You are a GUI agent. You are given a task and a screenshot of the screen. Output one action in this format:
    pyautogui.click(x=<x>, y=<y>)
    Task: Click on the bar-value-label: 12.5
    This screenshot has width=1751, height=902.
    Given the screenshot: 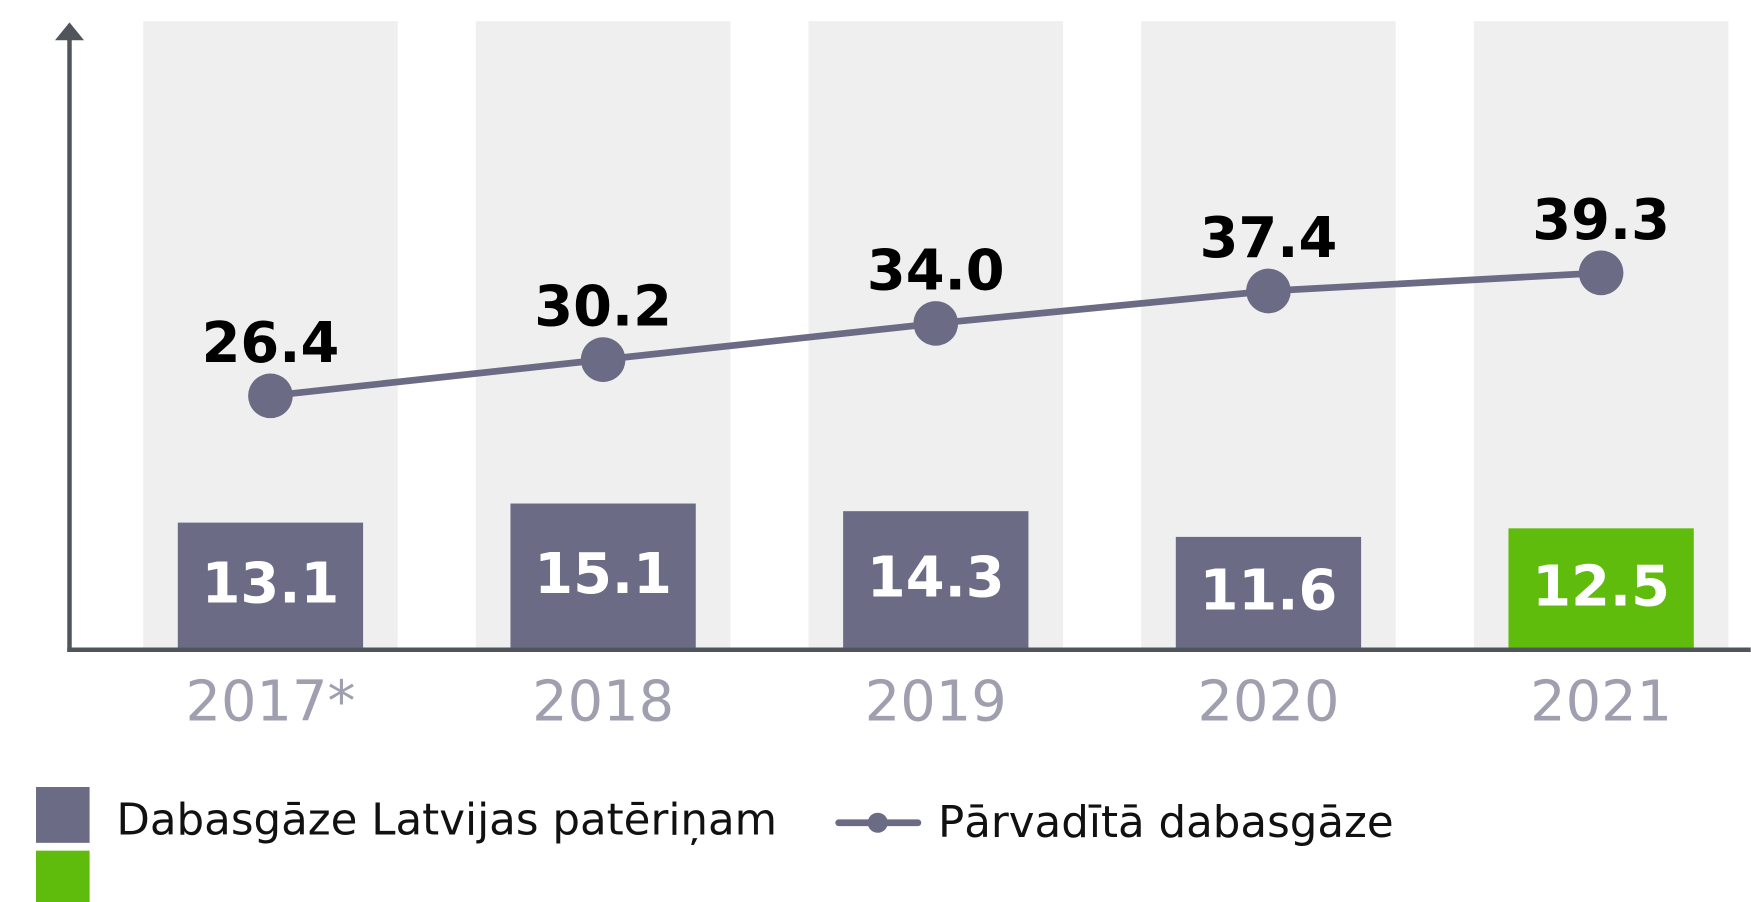 What is the action you would take?
    pyautogui.click(x=1601, y=586)
    